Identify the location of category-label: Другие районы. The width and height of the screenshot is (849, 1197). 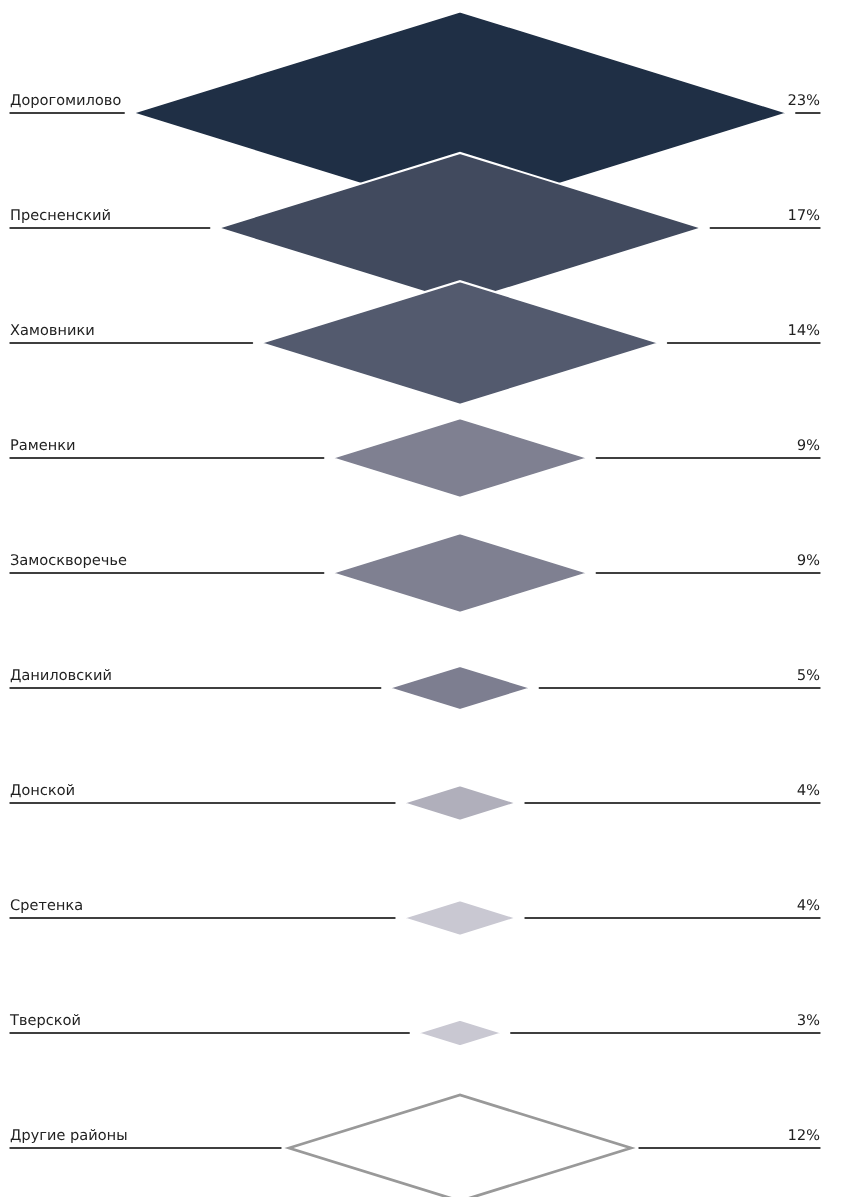
(68, 1135).